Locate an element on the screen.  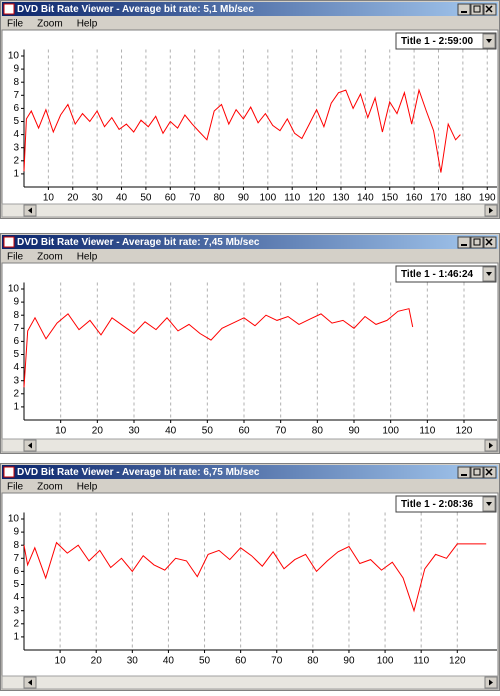
x-tick-label: 190 is located at coordinates (487, 198).